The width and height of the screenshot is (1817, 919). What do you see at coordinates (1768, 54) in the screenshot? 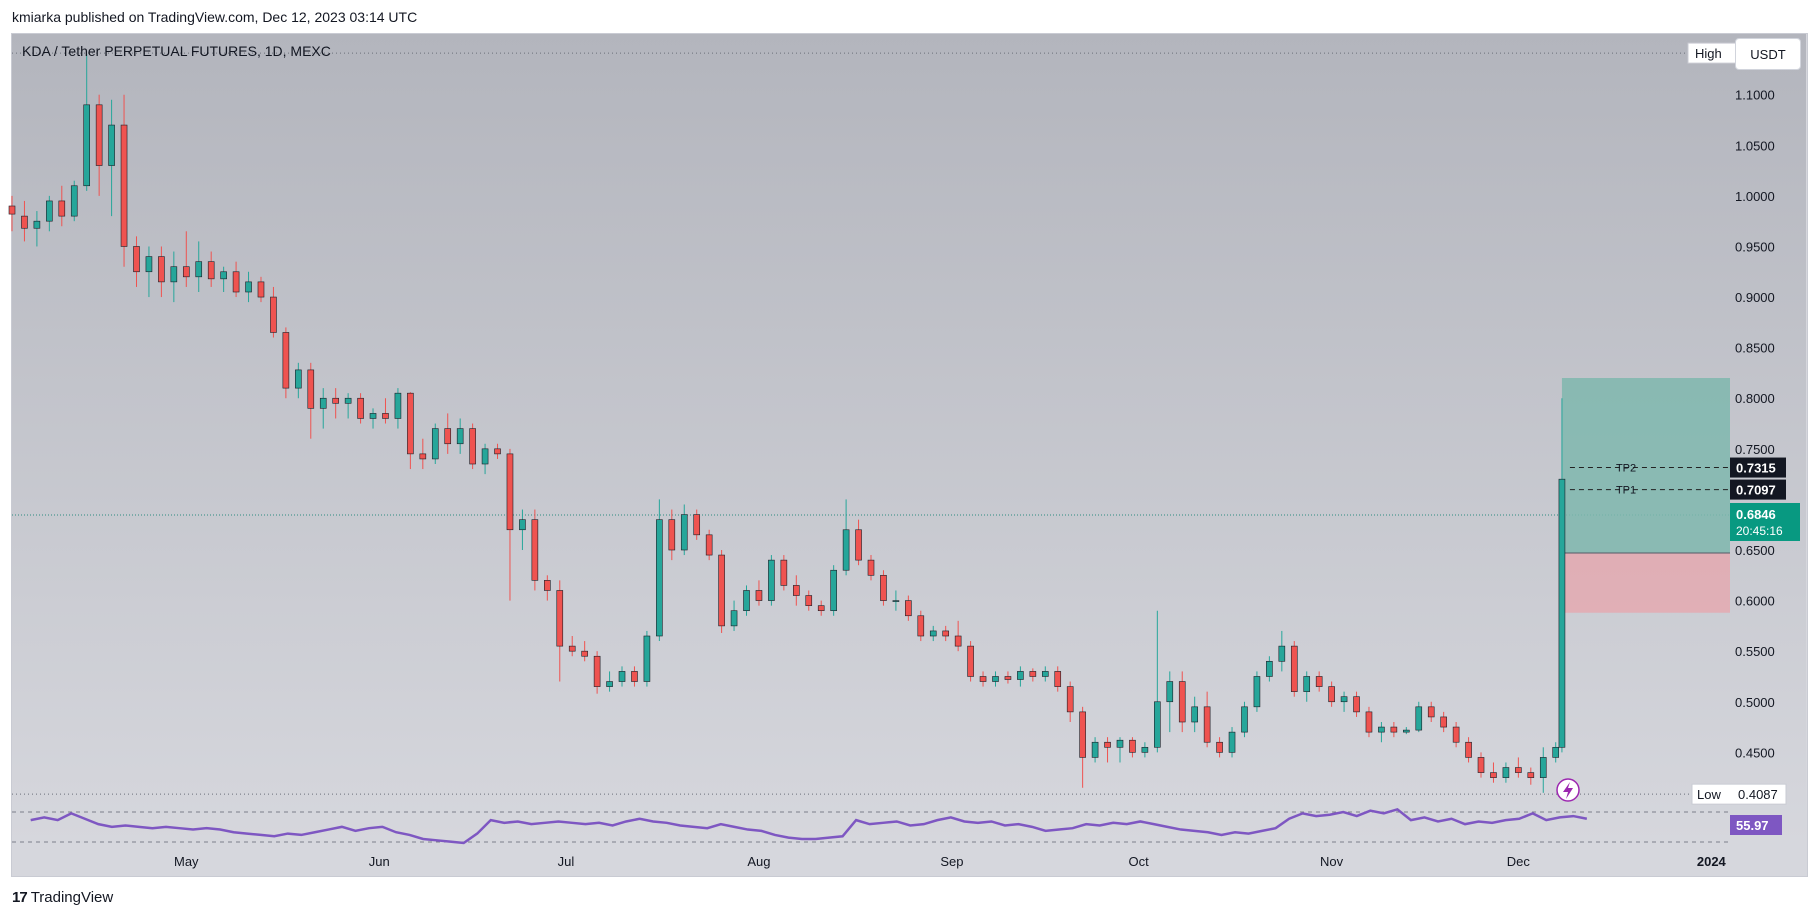
I see `currency-button: USDT` at bounding box center [1768, 54].